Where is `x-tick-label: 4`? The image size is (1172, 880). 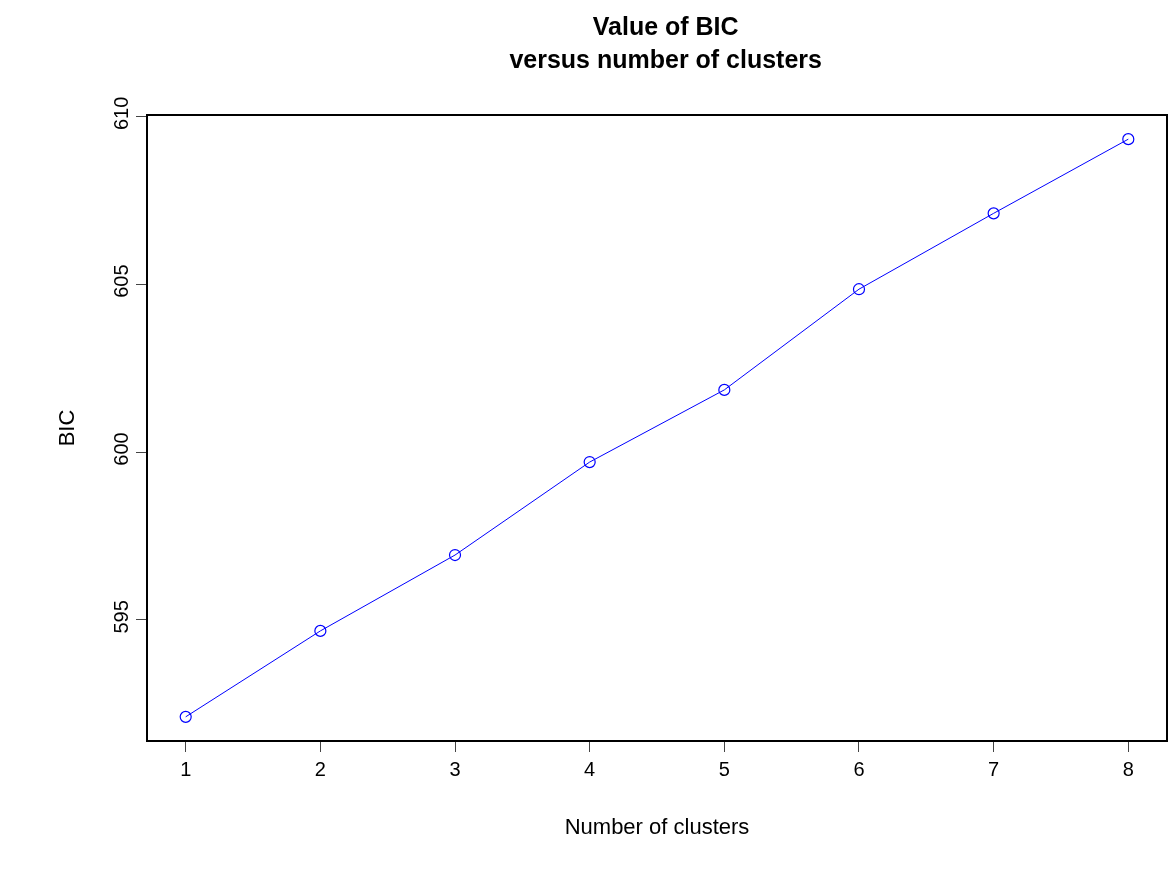
x-tick-label: 4 is located at coordinates (590, 768).